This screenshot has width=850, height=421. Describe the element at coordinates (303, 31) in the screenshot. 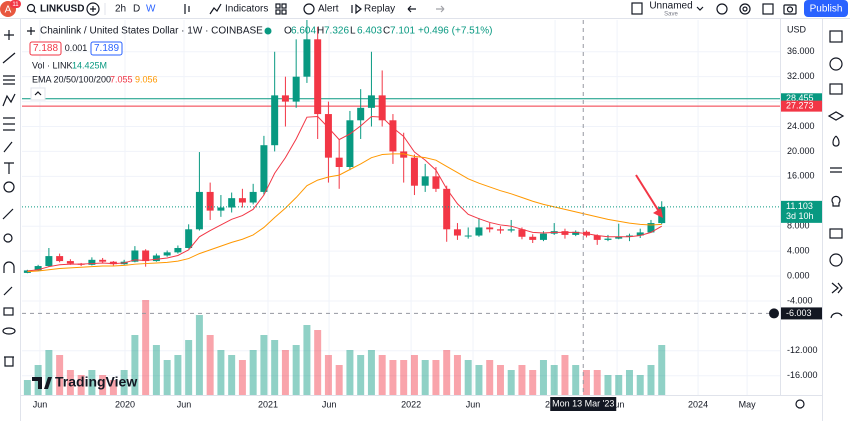

I see `ohlc-value: 6.604` at that location.